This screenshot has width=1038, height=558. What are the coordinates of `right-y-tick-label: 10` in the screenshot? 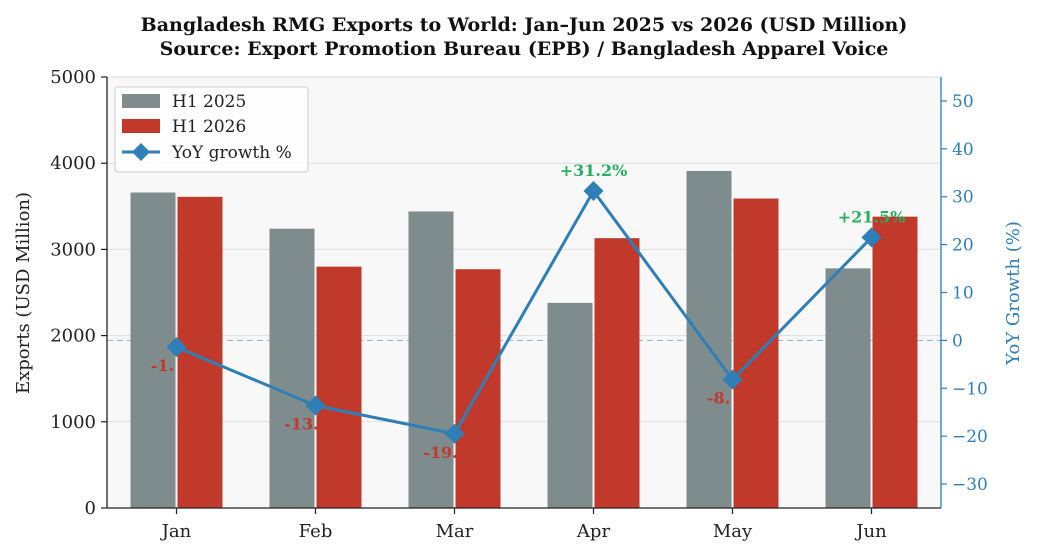 It's located at (963, 294).